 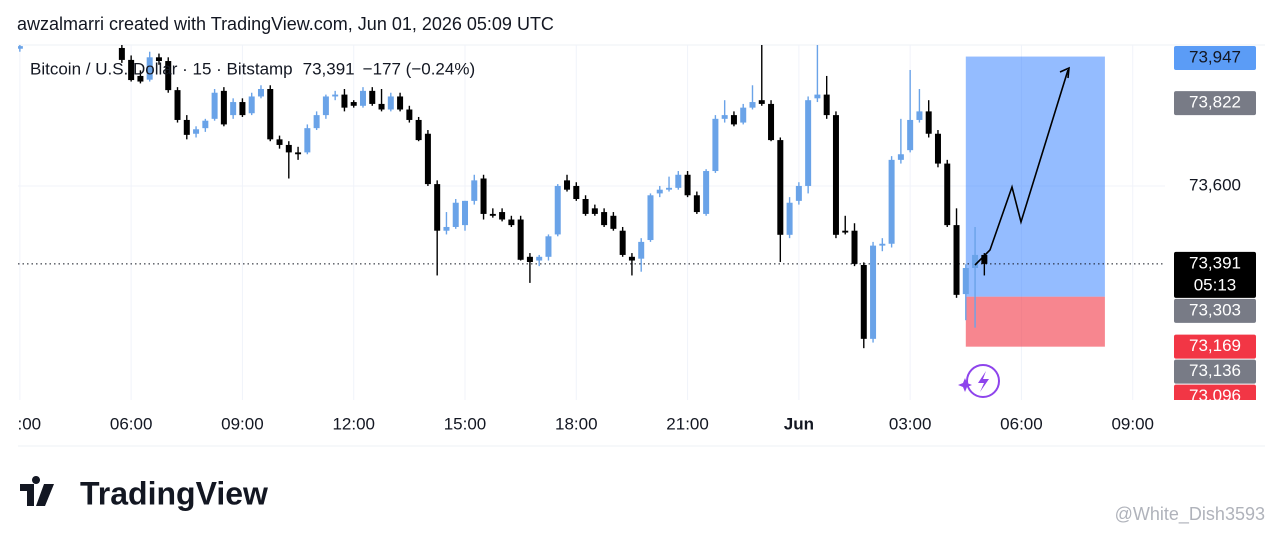 I want to click on price-tag: 73,136, so click(x=1215, y=371).